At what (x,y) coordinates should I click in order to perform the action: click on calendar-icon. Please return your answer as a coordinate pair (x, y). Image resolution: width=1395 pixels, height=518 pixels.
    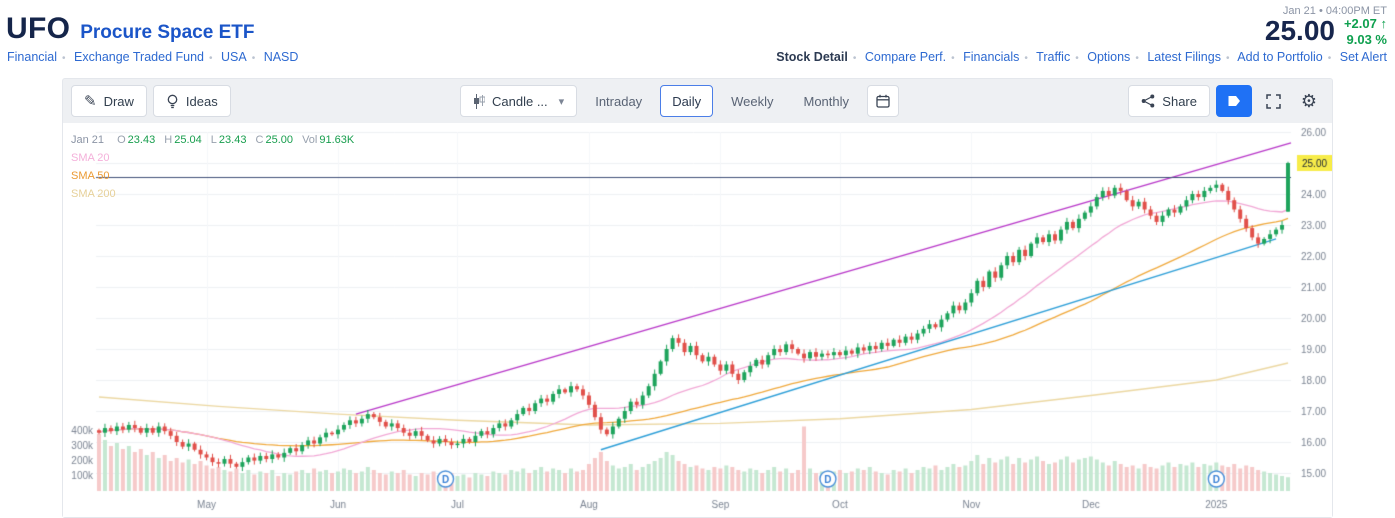
    Looking at the image, I should click on (883, 101).